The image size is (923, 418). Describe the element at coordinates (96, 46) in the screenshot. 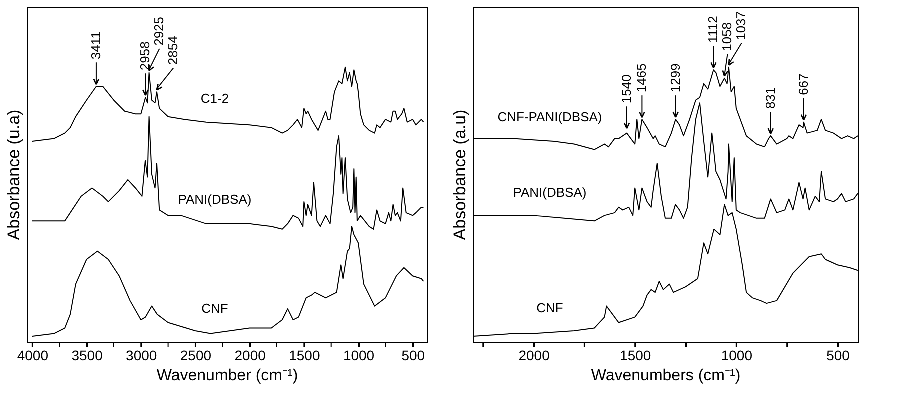

I see `annotation: 3411` at that location.